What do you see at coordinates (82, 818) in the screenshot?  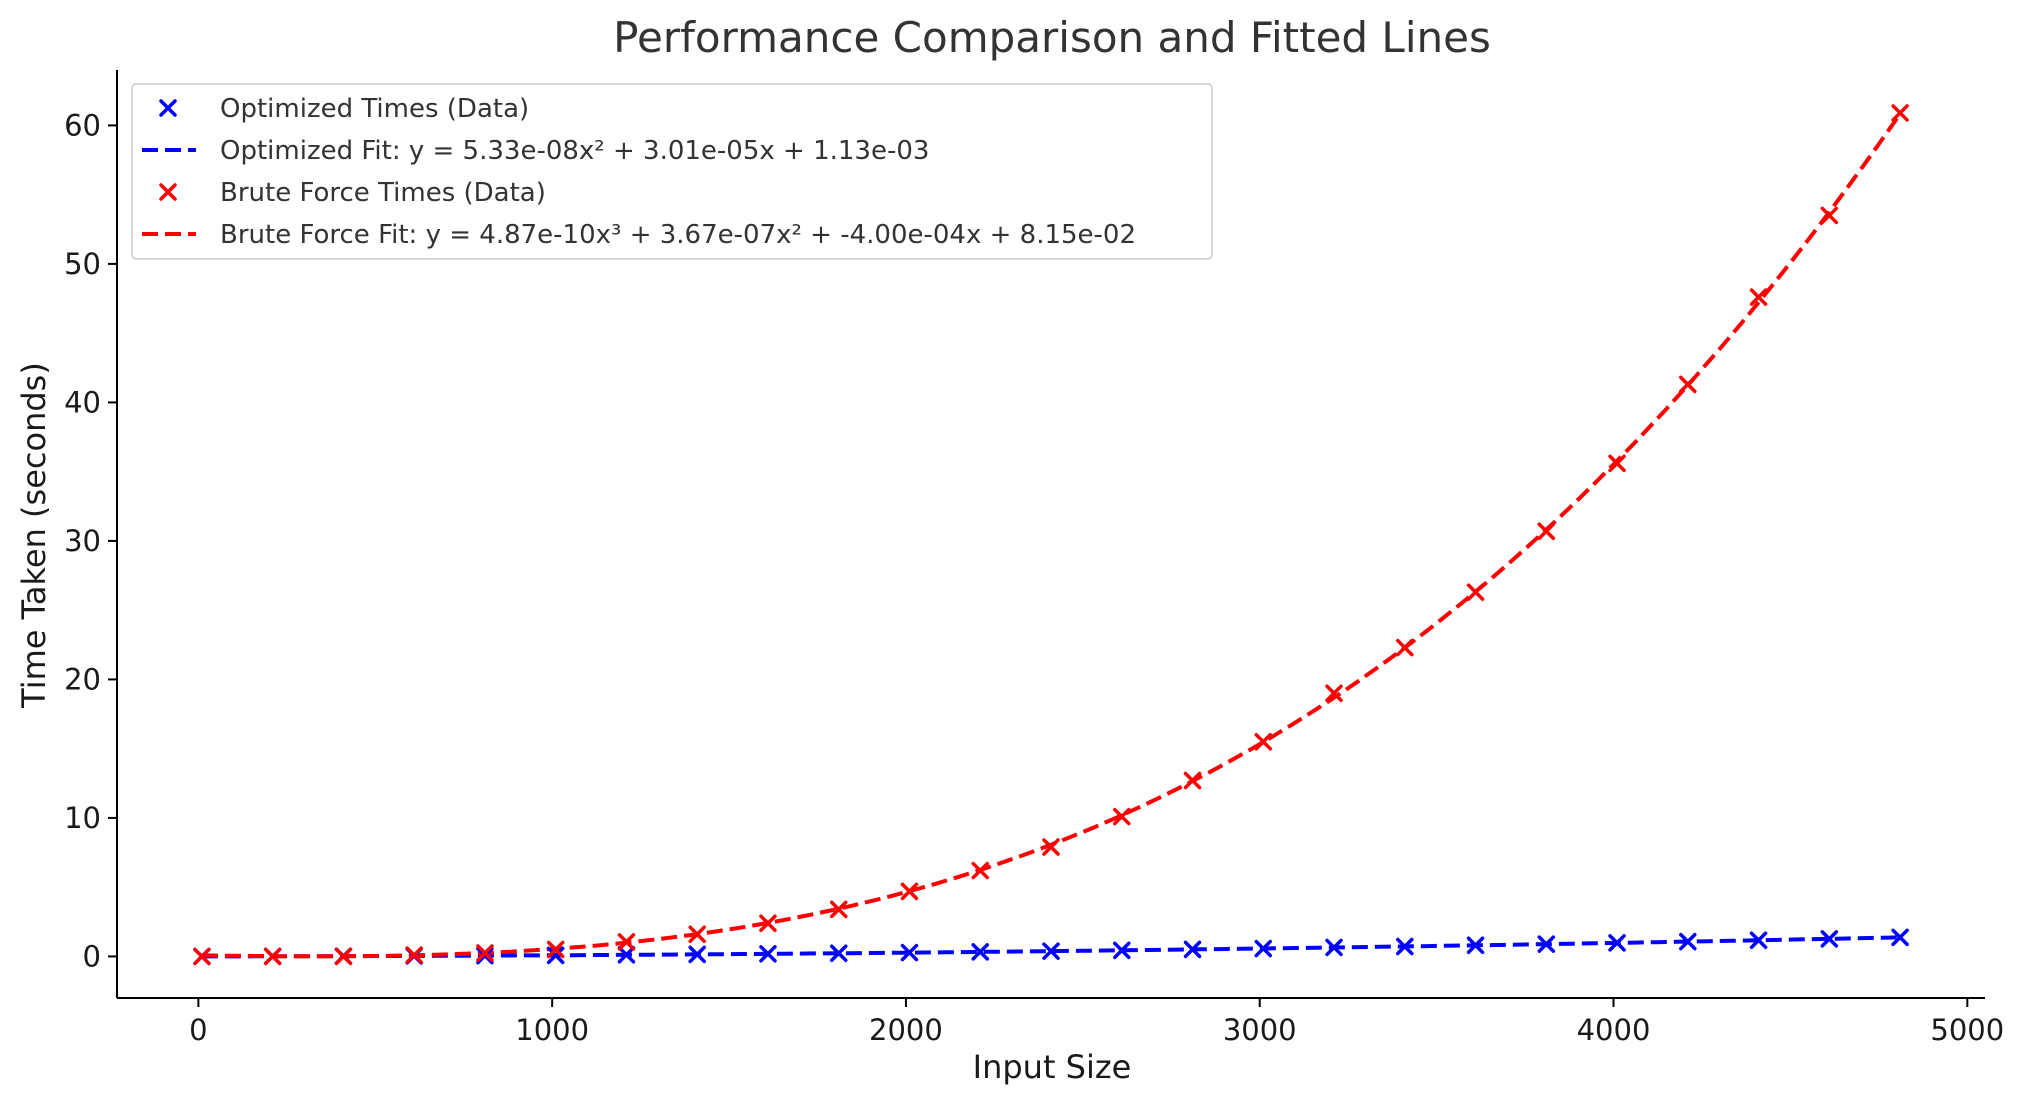 I see `y-tick-label: 10` at bounding box center [82, 818].